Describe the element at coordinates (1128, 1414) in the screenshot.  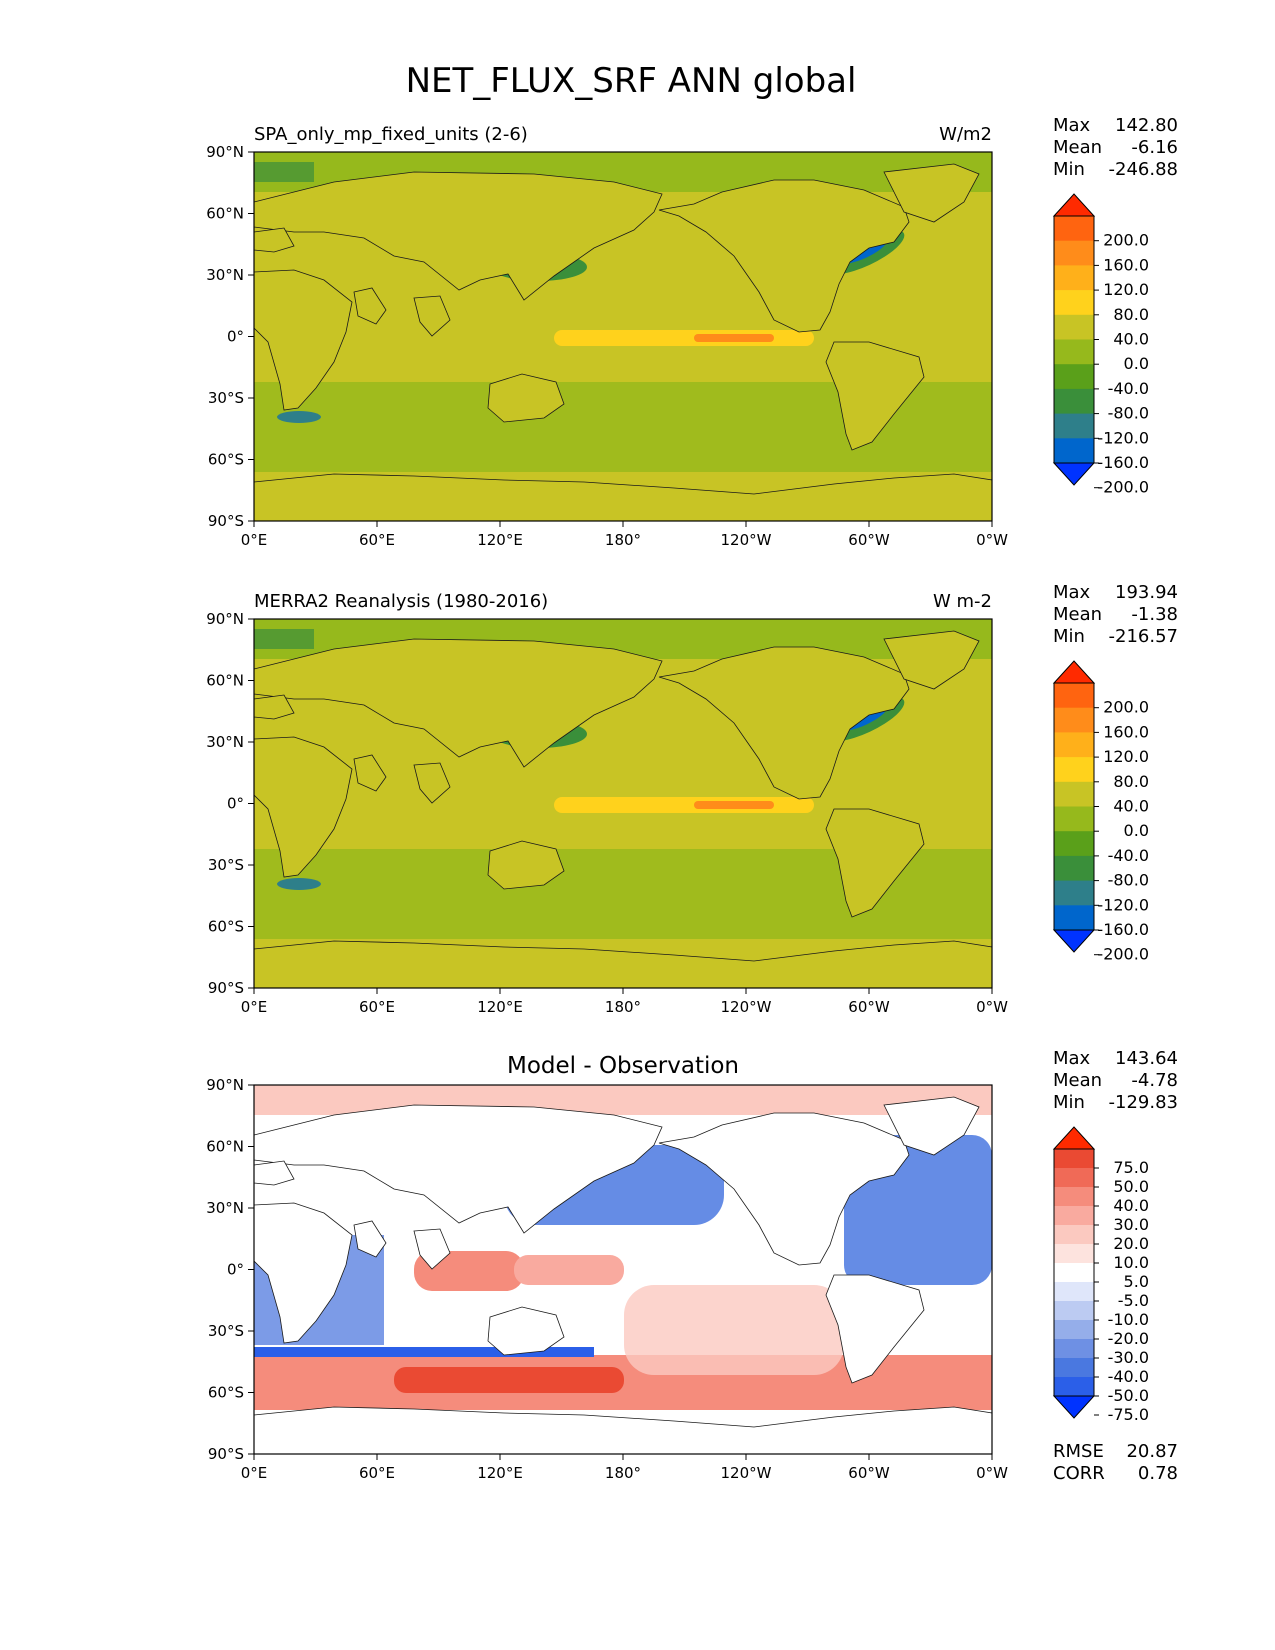
I see `colorbar-label: -75.0` at that location.